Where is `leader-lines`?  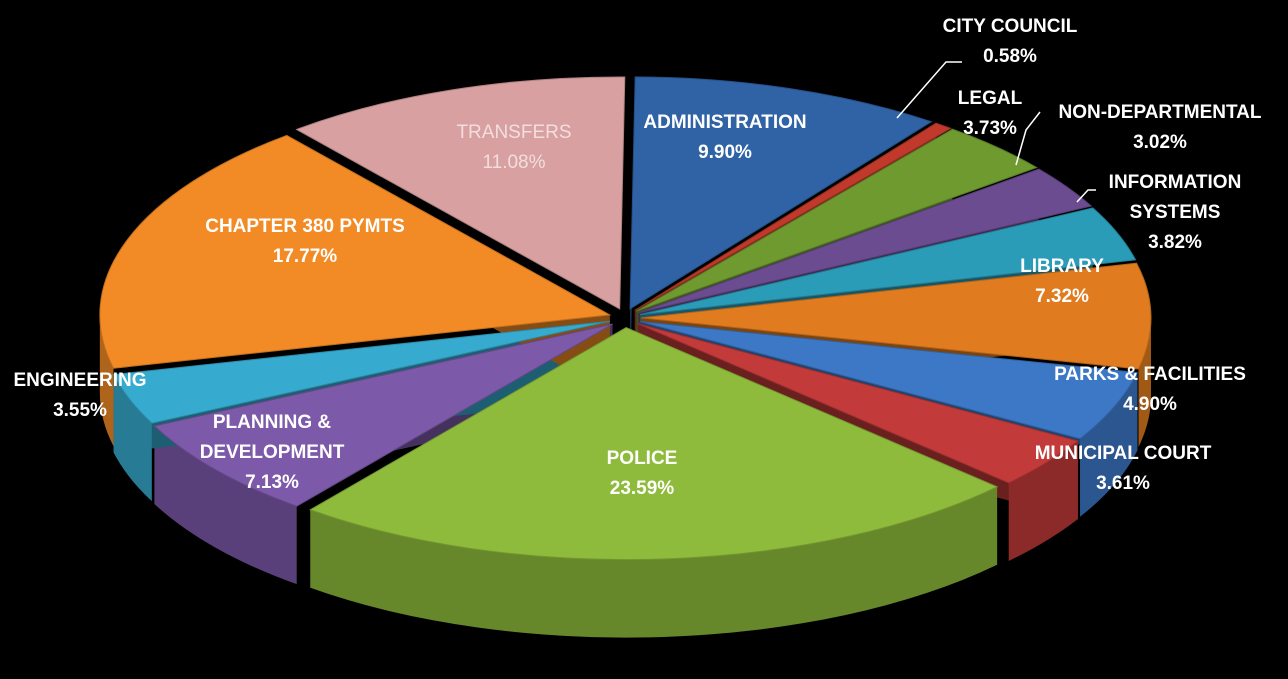 leader-lines is located at coordinates (996, 132).